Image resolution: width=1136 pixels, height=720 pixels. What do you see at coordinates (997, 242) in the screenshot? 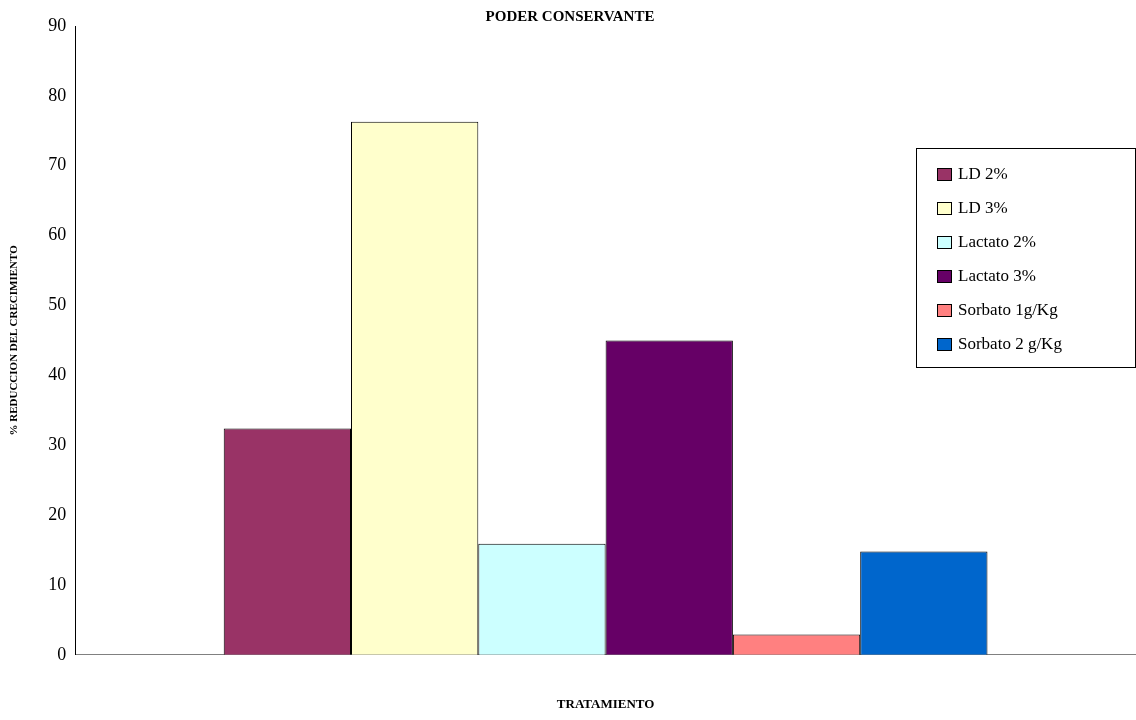
I see `legend-label: Lactato 2%` at bounding box center [997, 242].